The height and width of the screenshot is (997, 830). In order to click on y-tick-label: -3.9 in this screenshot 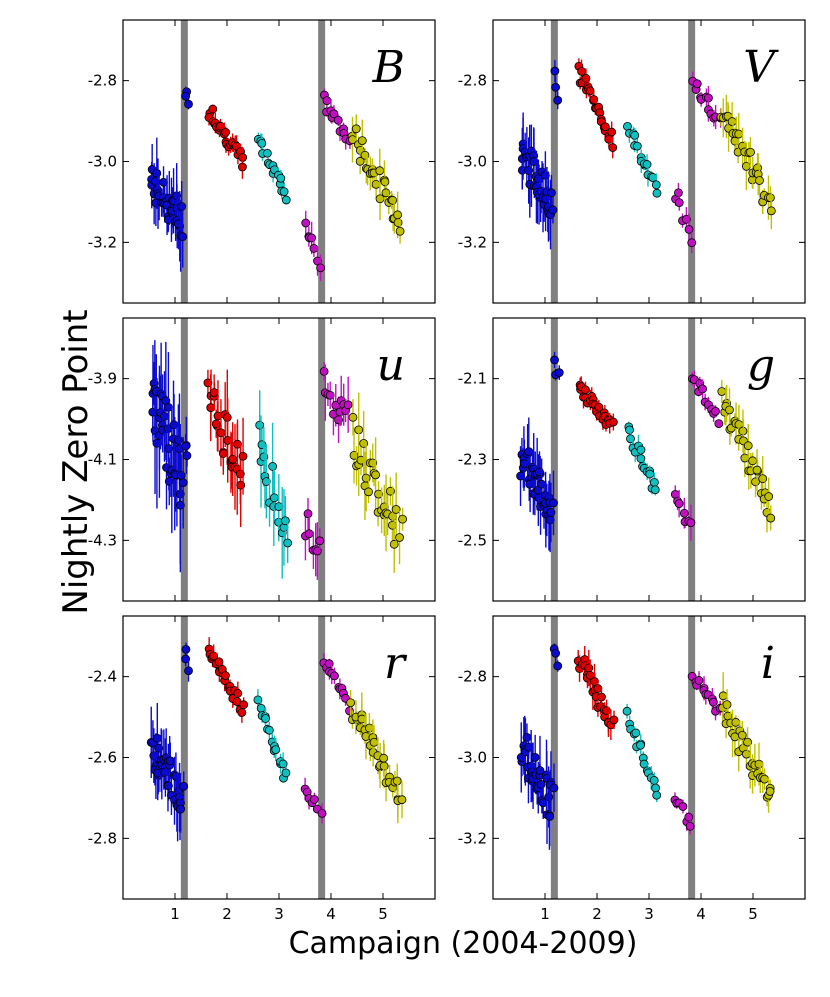, I will do `click(102, 379)`.